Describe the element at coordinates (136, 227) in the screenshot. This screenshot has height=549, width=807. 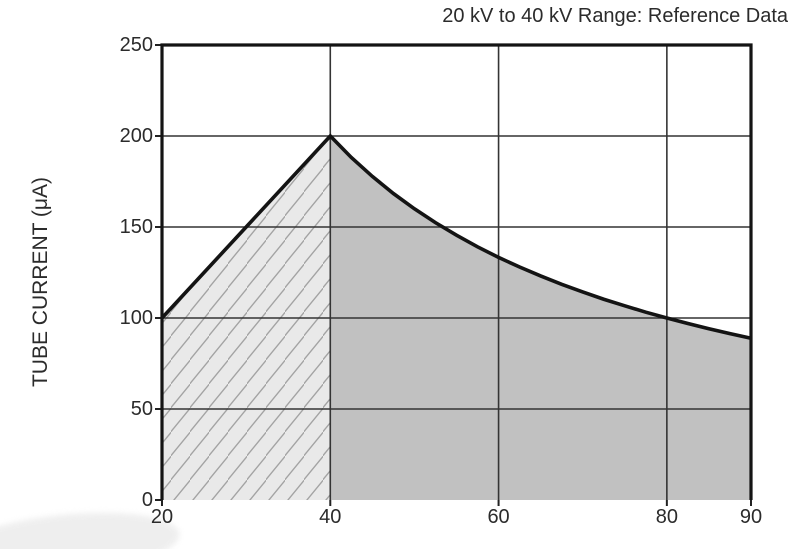
I see `y-tick-label: 150` at that location.